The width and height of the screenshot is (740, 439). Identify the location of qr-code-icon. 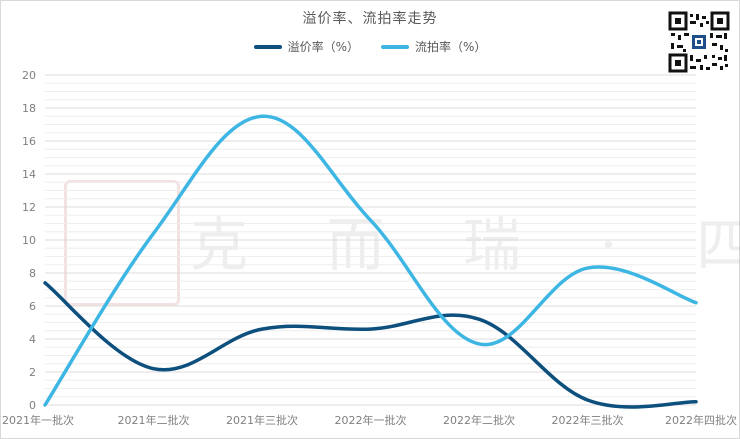
(699, 42).